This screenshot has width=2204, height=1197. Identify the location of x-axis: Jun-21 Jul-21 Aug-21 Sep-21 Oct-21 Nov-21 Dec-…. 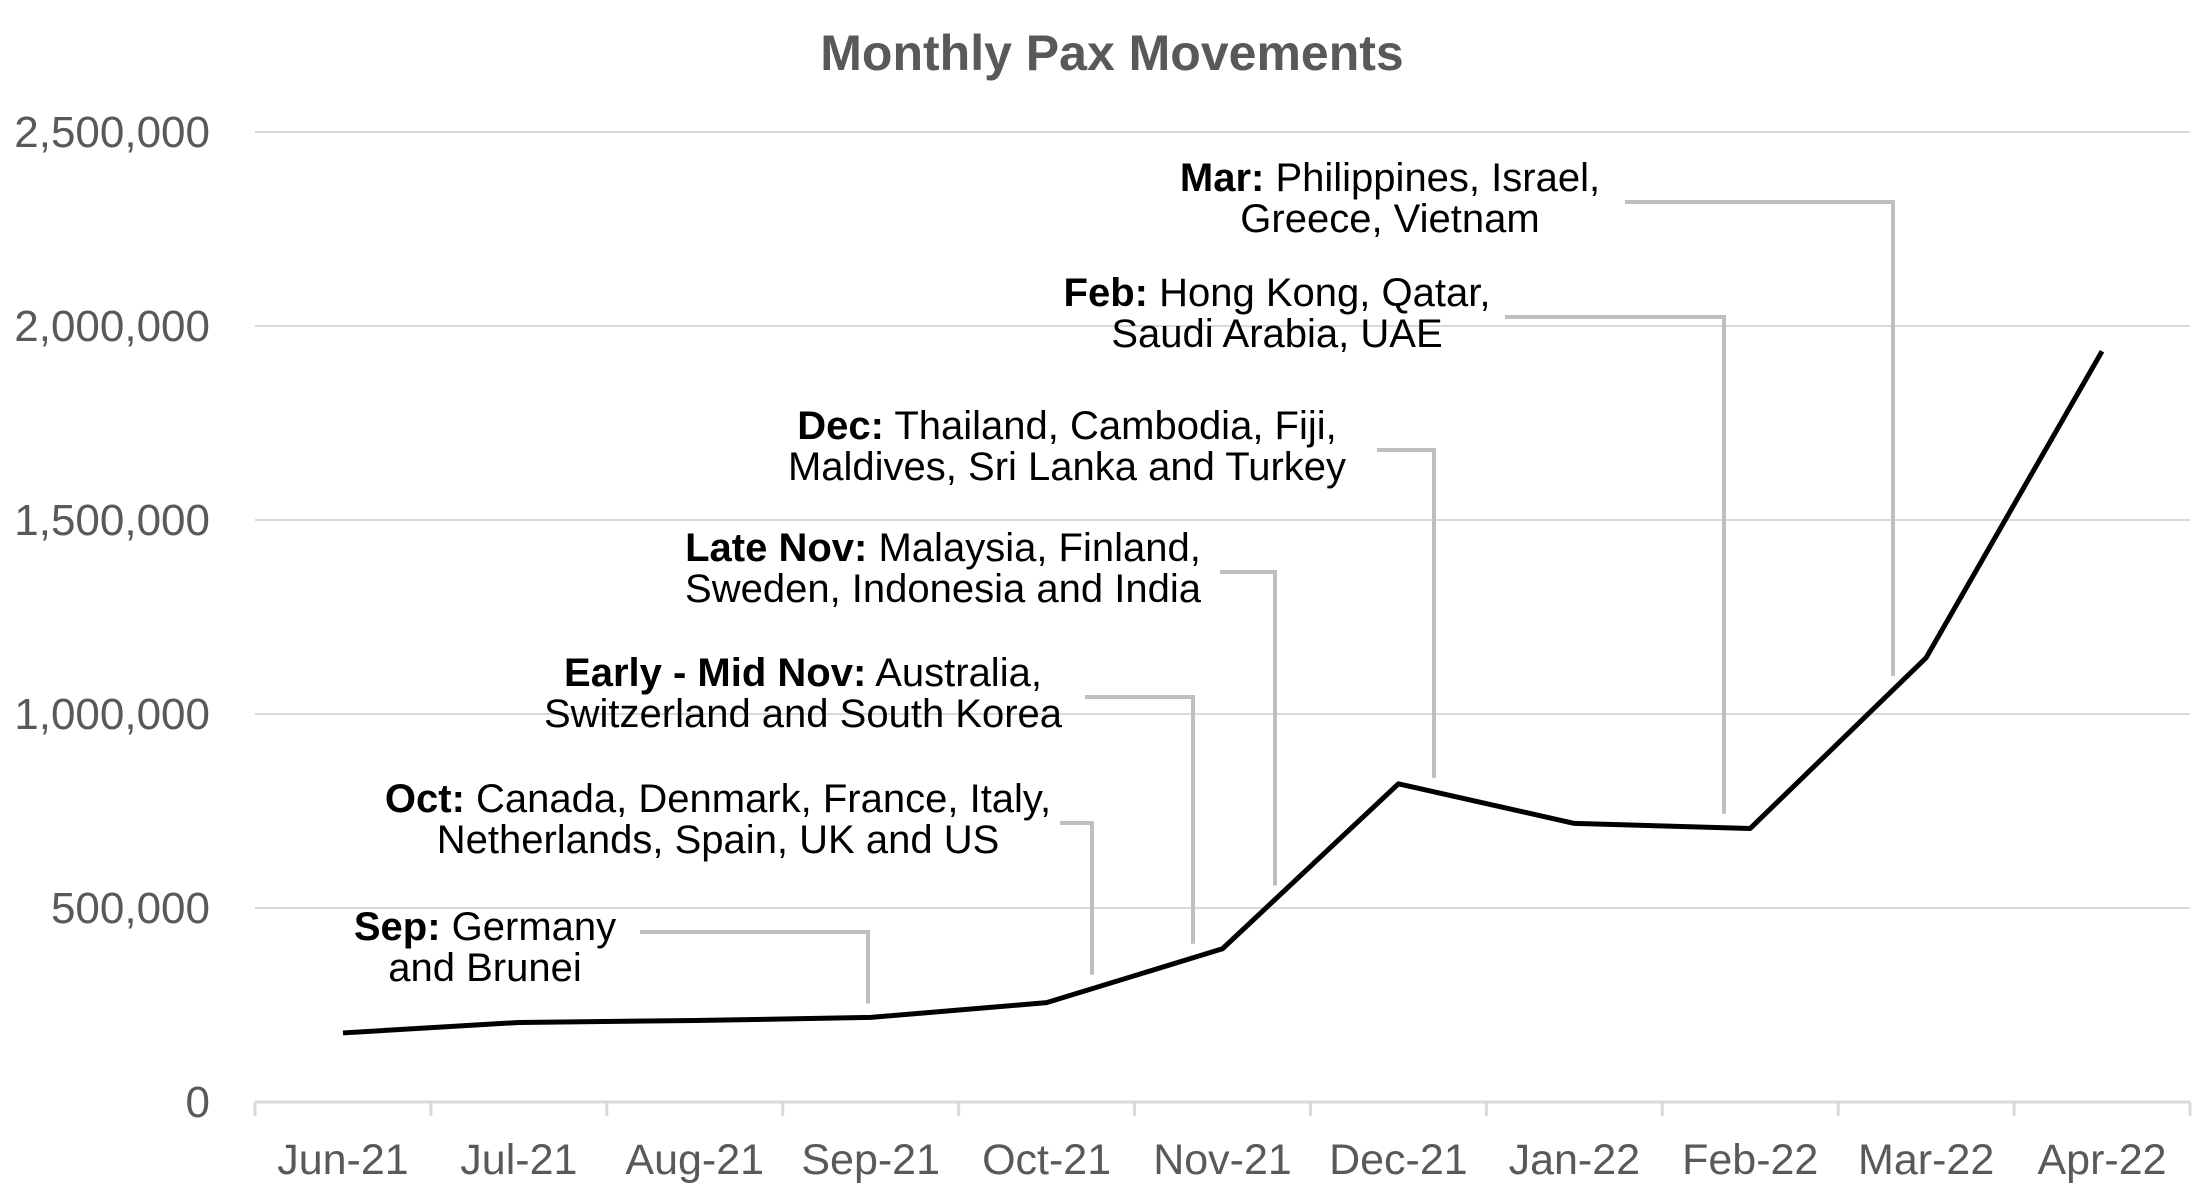
(1222, 1142).